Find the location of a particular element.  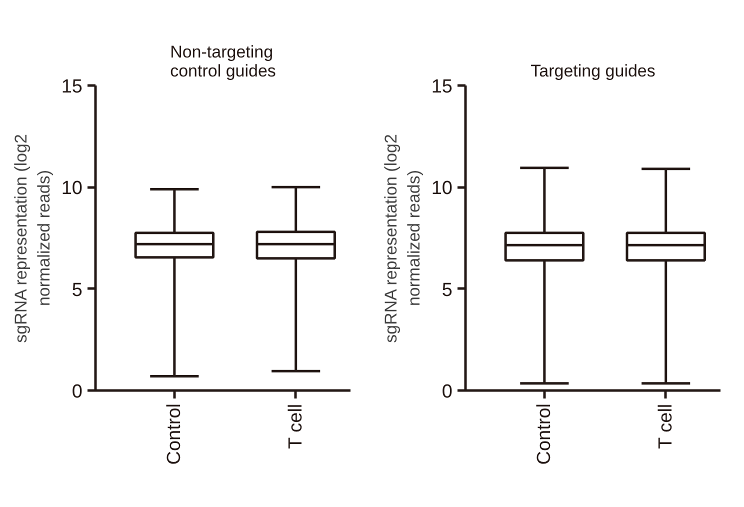

chart-title: Non-targeting control guides is located at coordinates (223, 61).